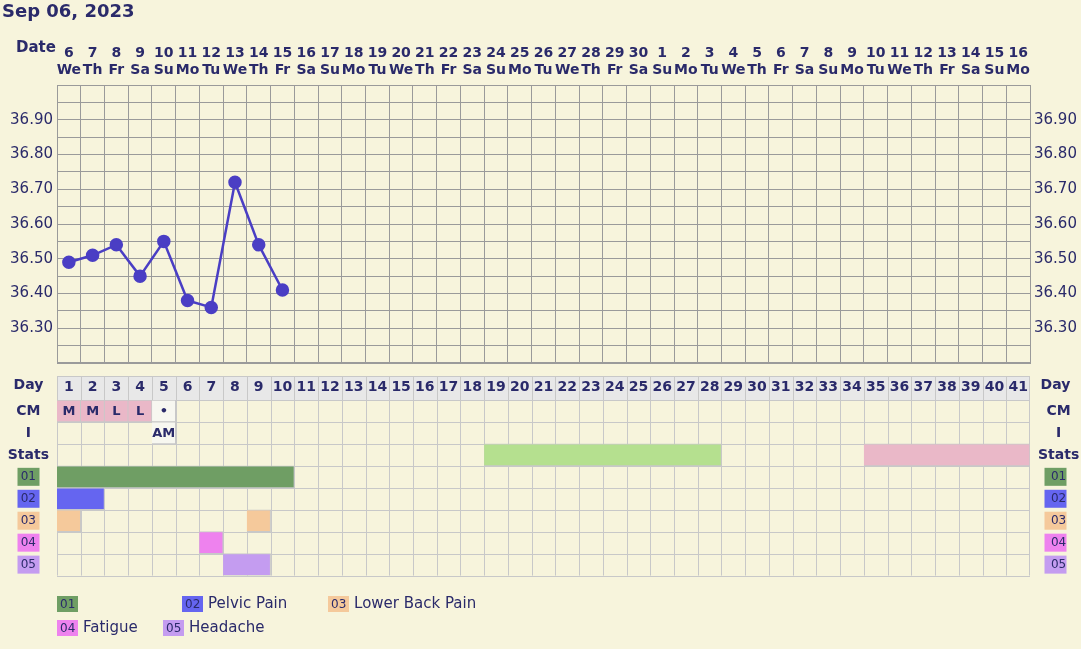  I want to click on x-tick-label: 8, so click(235, 386).